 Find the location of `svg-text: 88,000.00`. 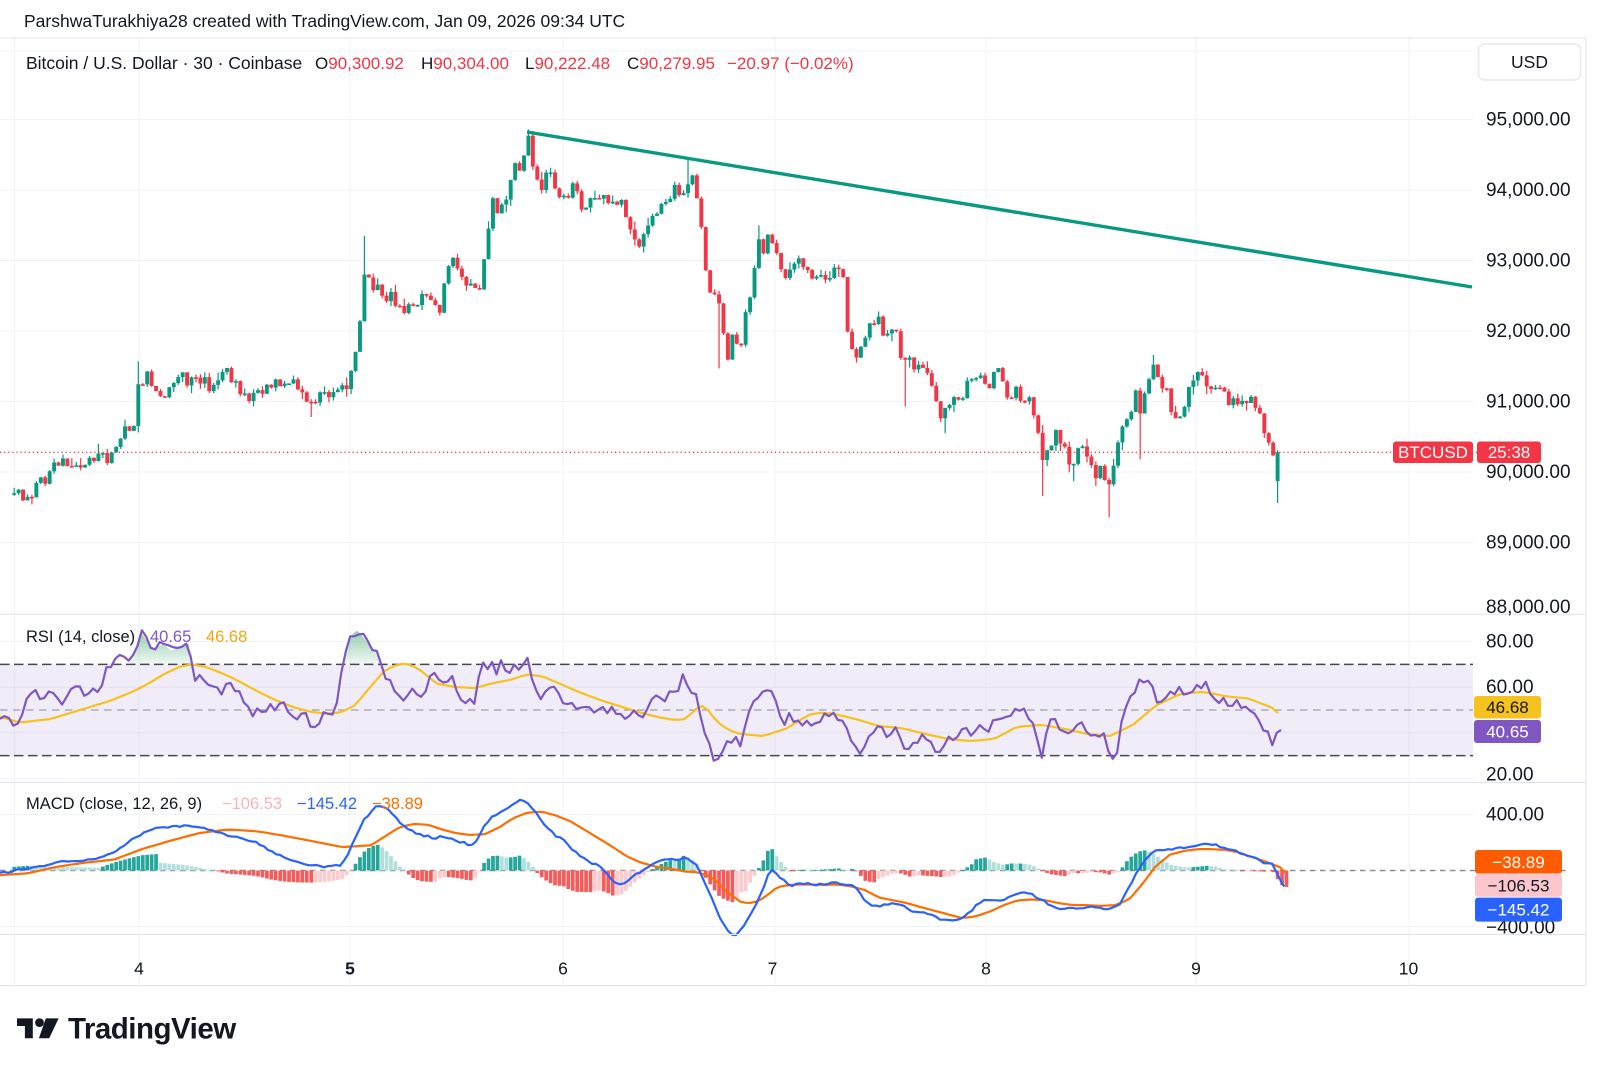

svg-text: 88,000.00 is located at coordinates (1528, 607).